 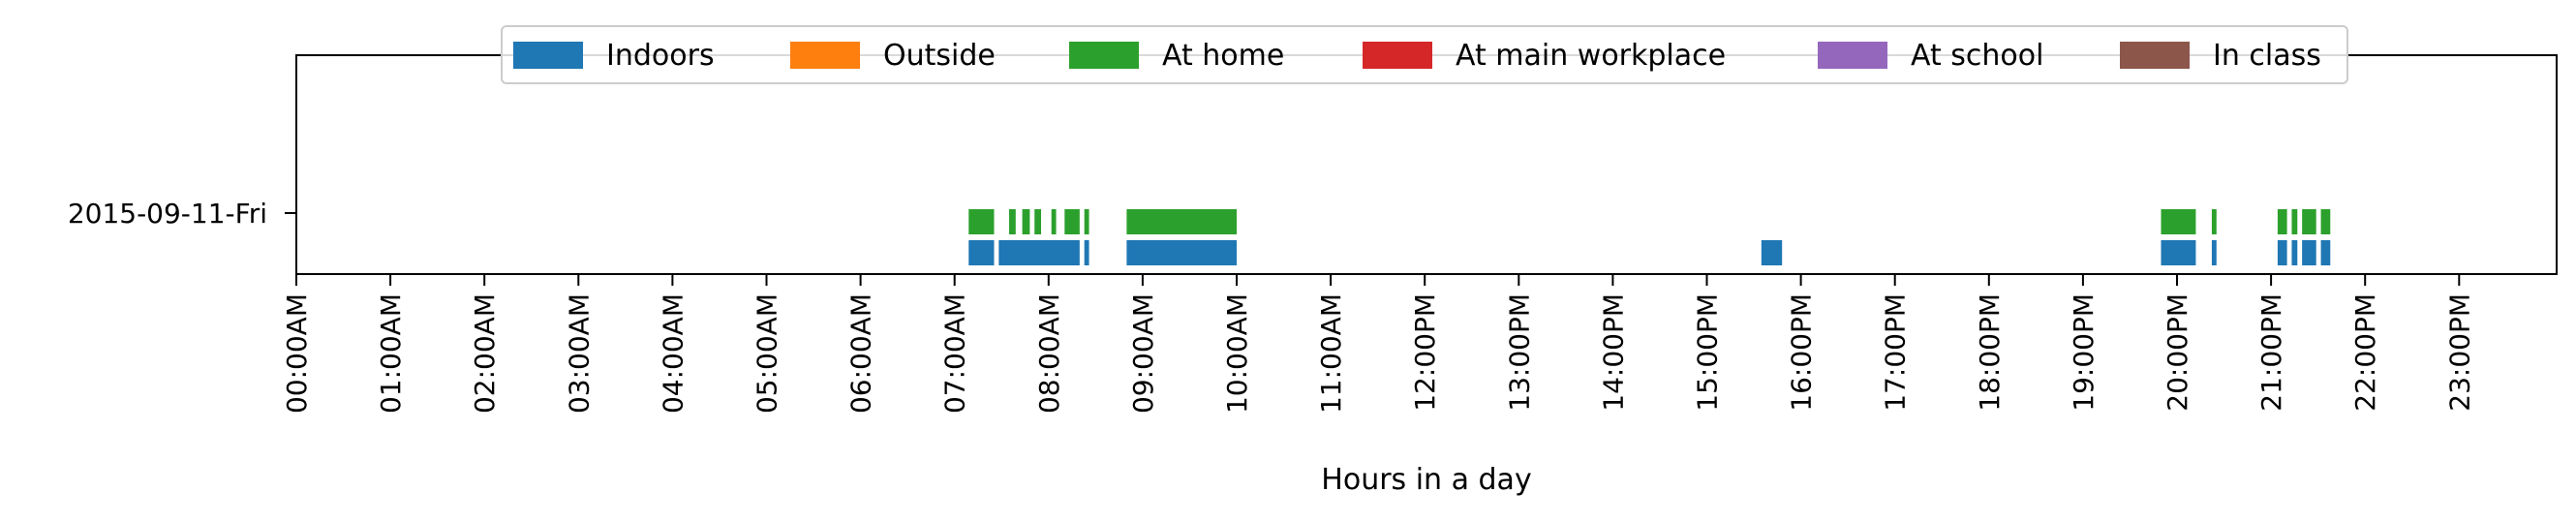 I want to click on x-tick-label: 06:00AM, so click(x=861, y=353).